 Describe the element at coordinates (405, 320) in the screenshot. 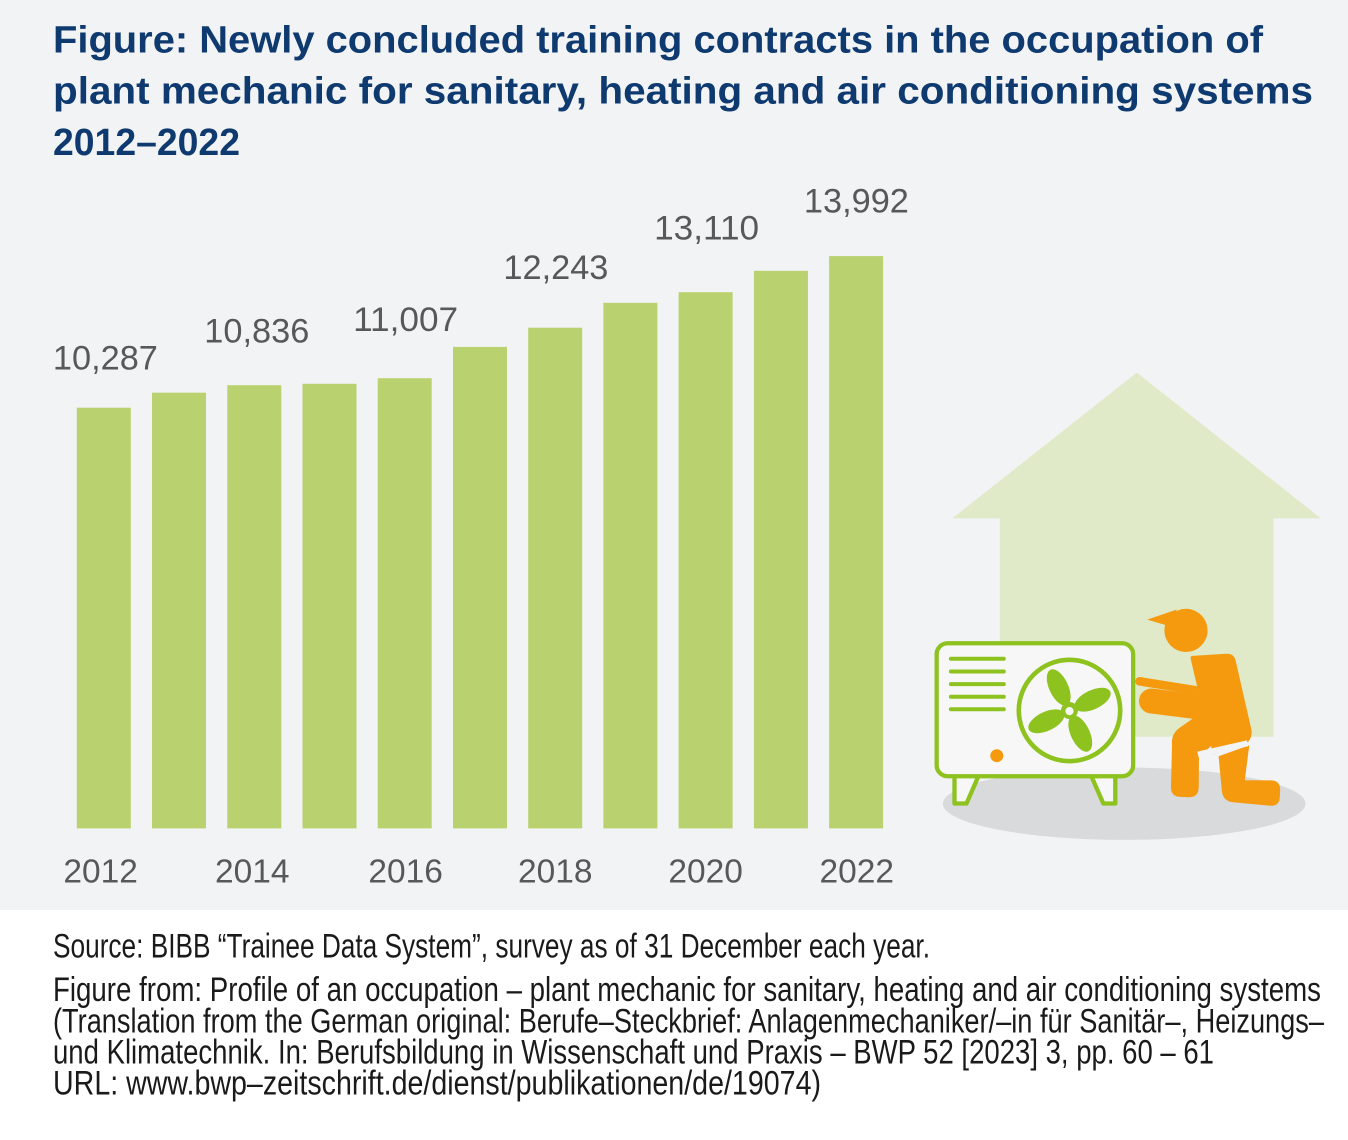

I see `svg-text: 11,007` at that location.